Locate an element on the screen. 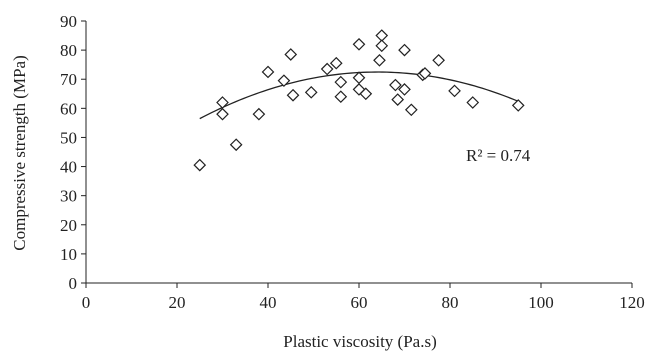  y-tick-label: 40 is located at coordinates (68, 167).